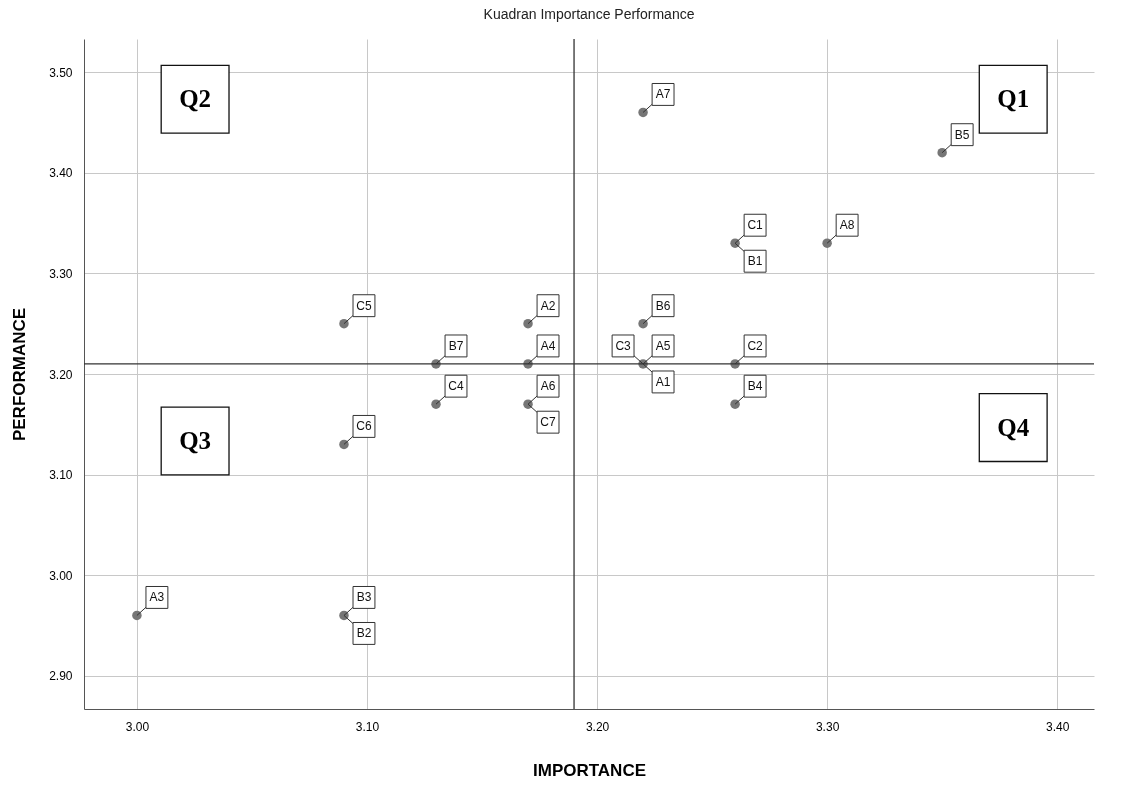 The image size is (1136, 807). What do you see at coordinates (61, 273) in the screenshot?
I see `y-tick-label: 3.30` at bounding box center [61, 273].